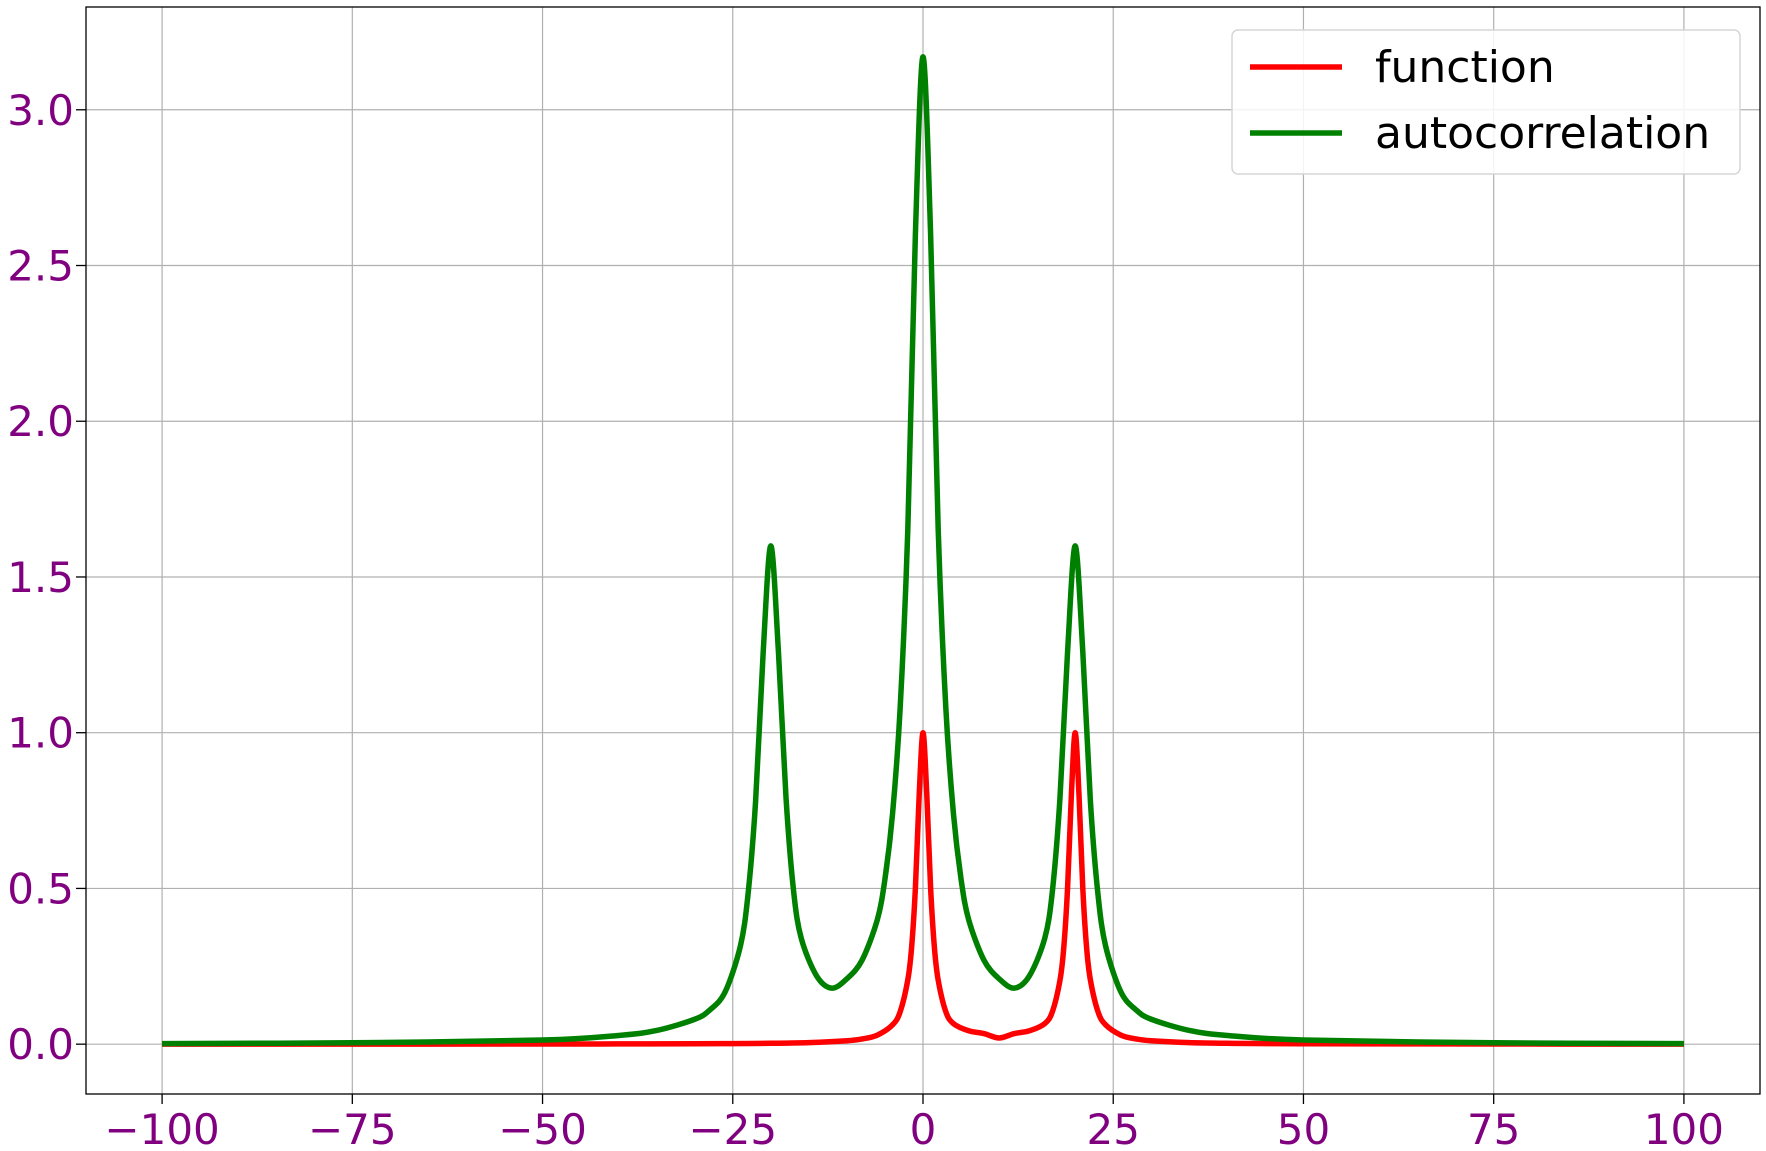  Describe the element at coordinates (40, 1044) in the screenshot. I see `y-tick-label: 0.0` at that location.